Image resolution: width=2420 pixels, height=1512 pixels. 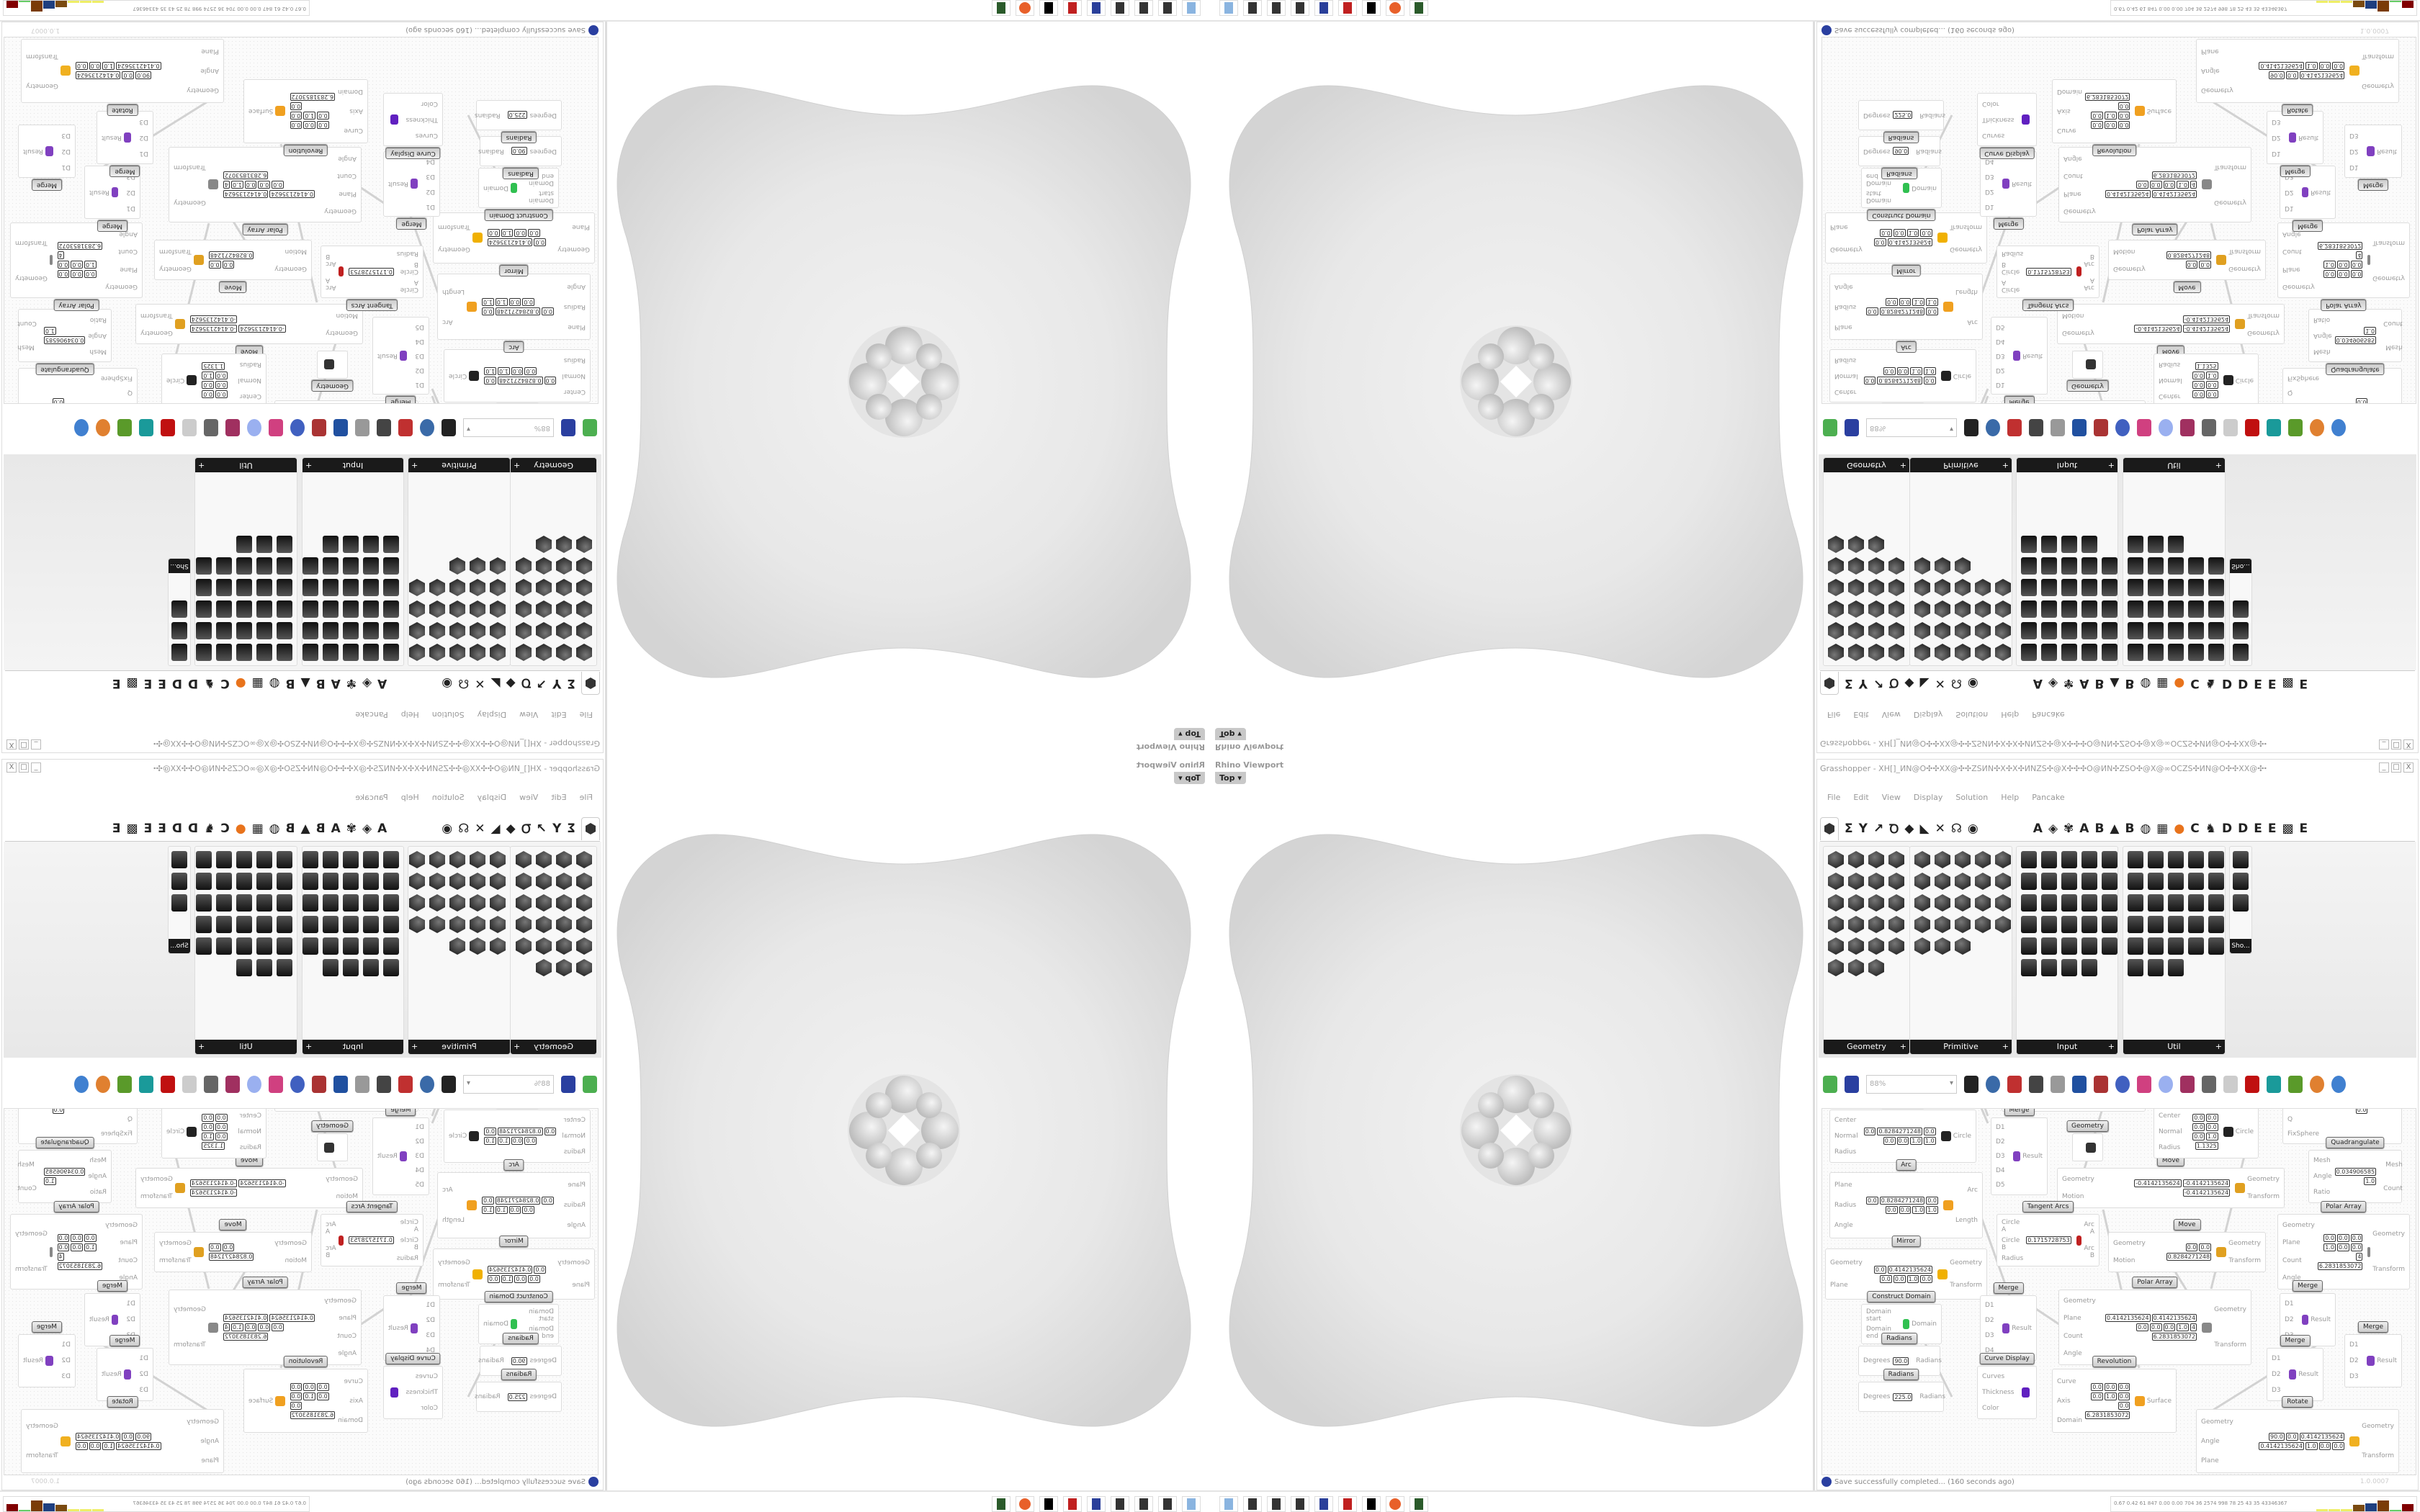 What do you see at coordinates (214, 366) in the screenshot?
I see `value-field: 1.1325` at bounding box center [214, 366].